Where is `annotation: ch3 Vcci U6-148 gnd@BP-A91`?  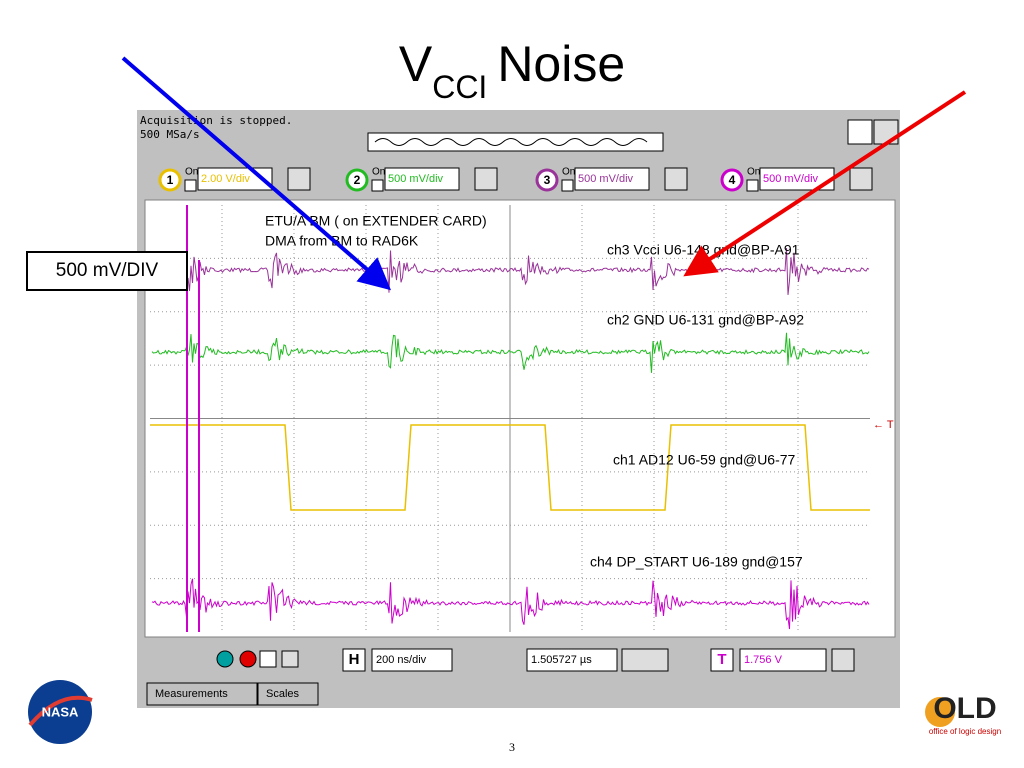
annotation: ch3 Vcci U6-148 gnd@BP-A91 is located at coordinates (703, 250).